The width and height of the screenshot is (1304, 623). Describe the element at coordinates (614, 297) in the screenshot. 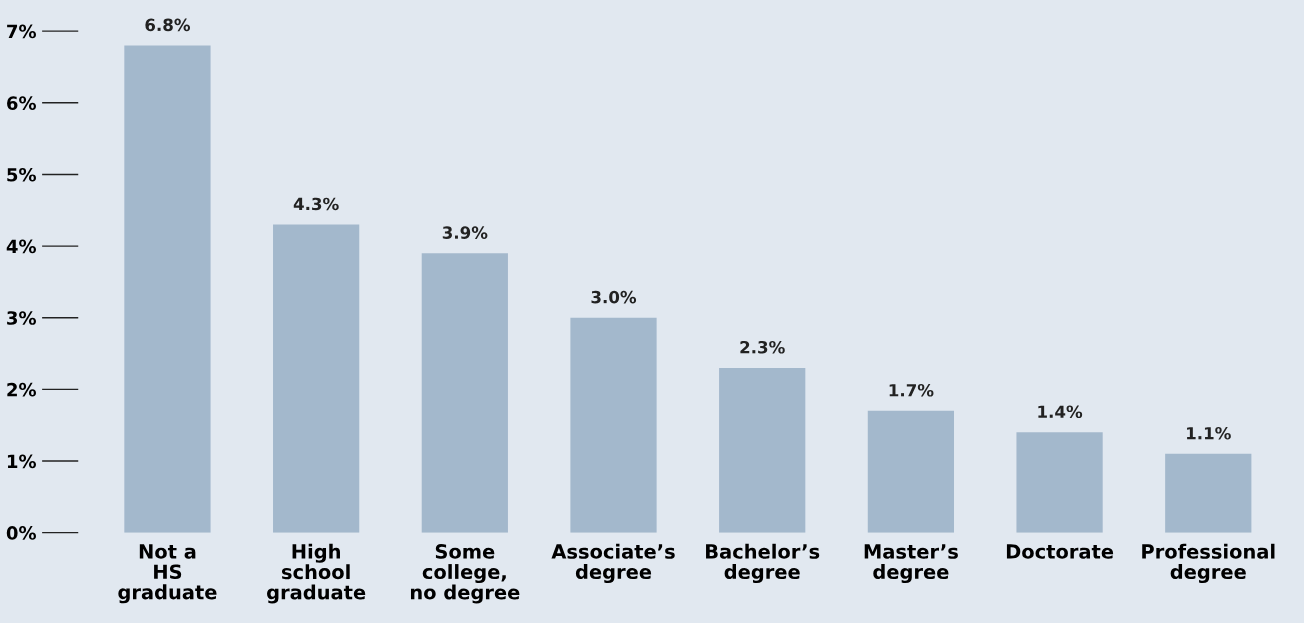

I see `data-label: 3.0%` at that location.